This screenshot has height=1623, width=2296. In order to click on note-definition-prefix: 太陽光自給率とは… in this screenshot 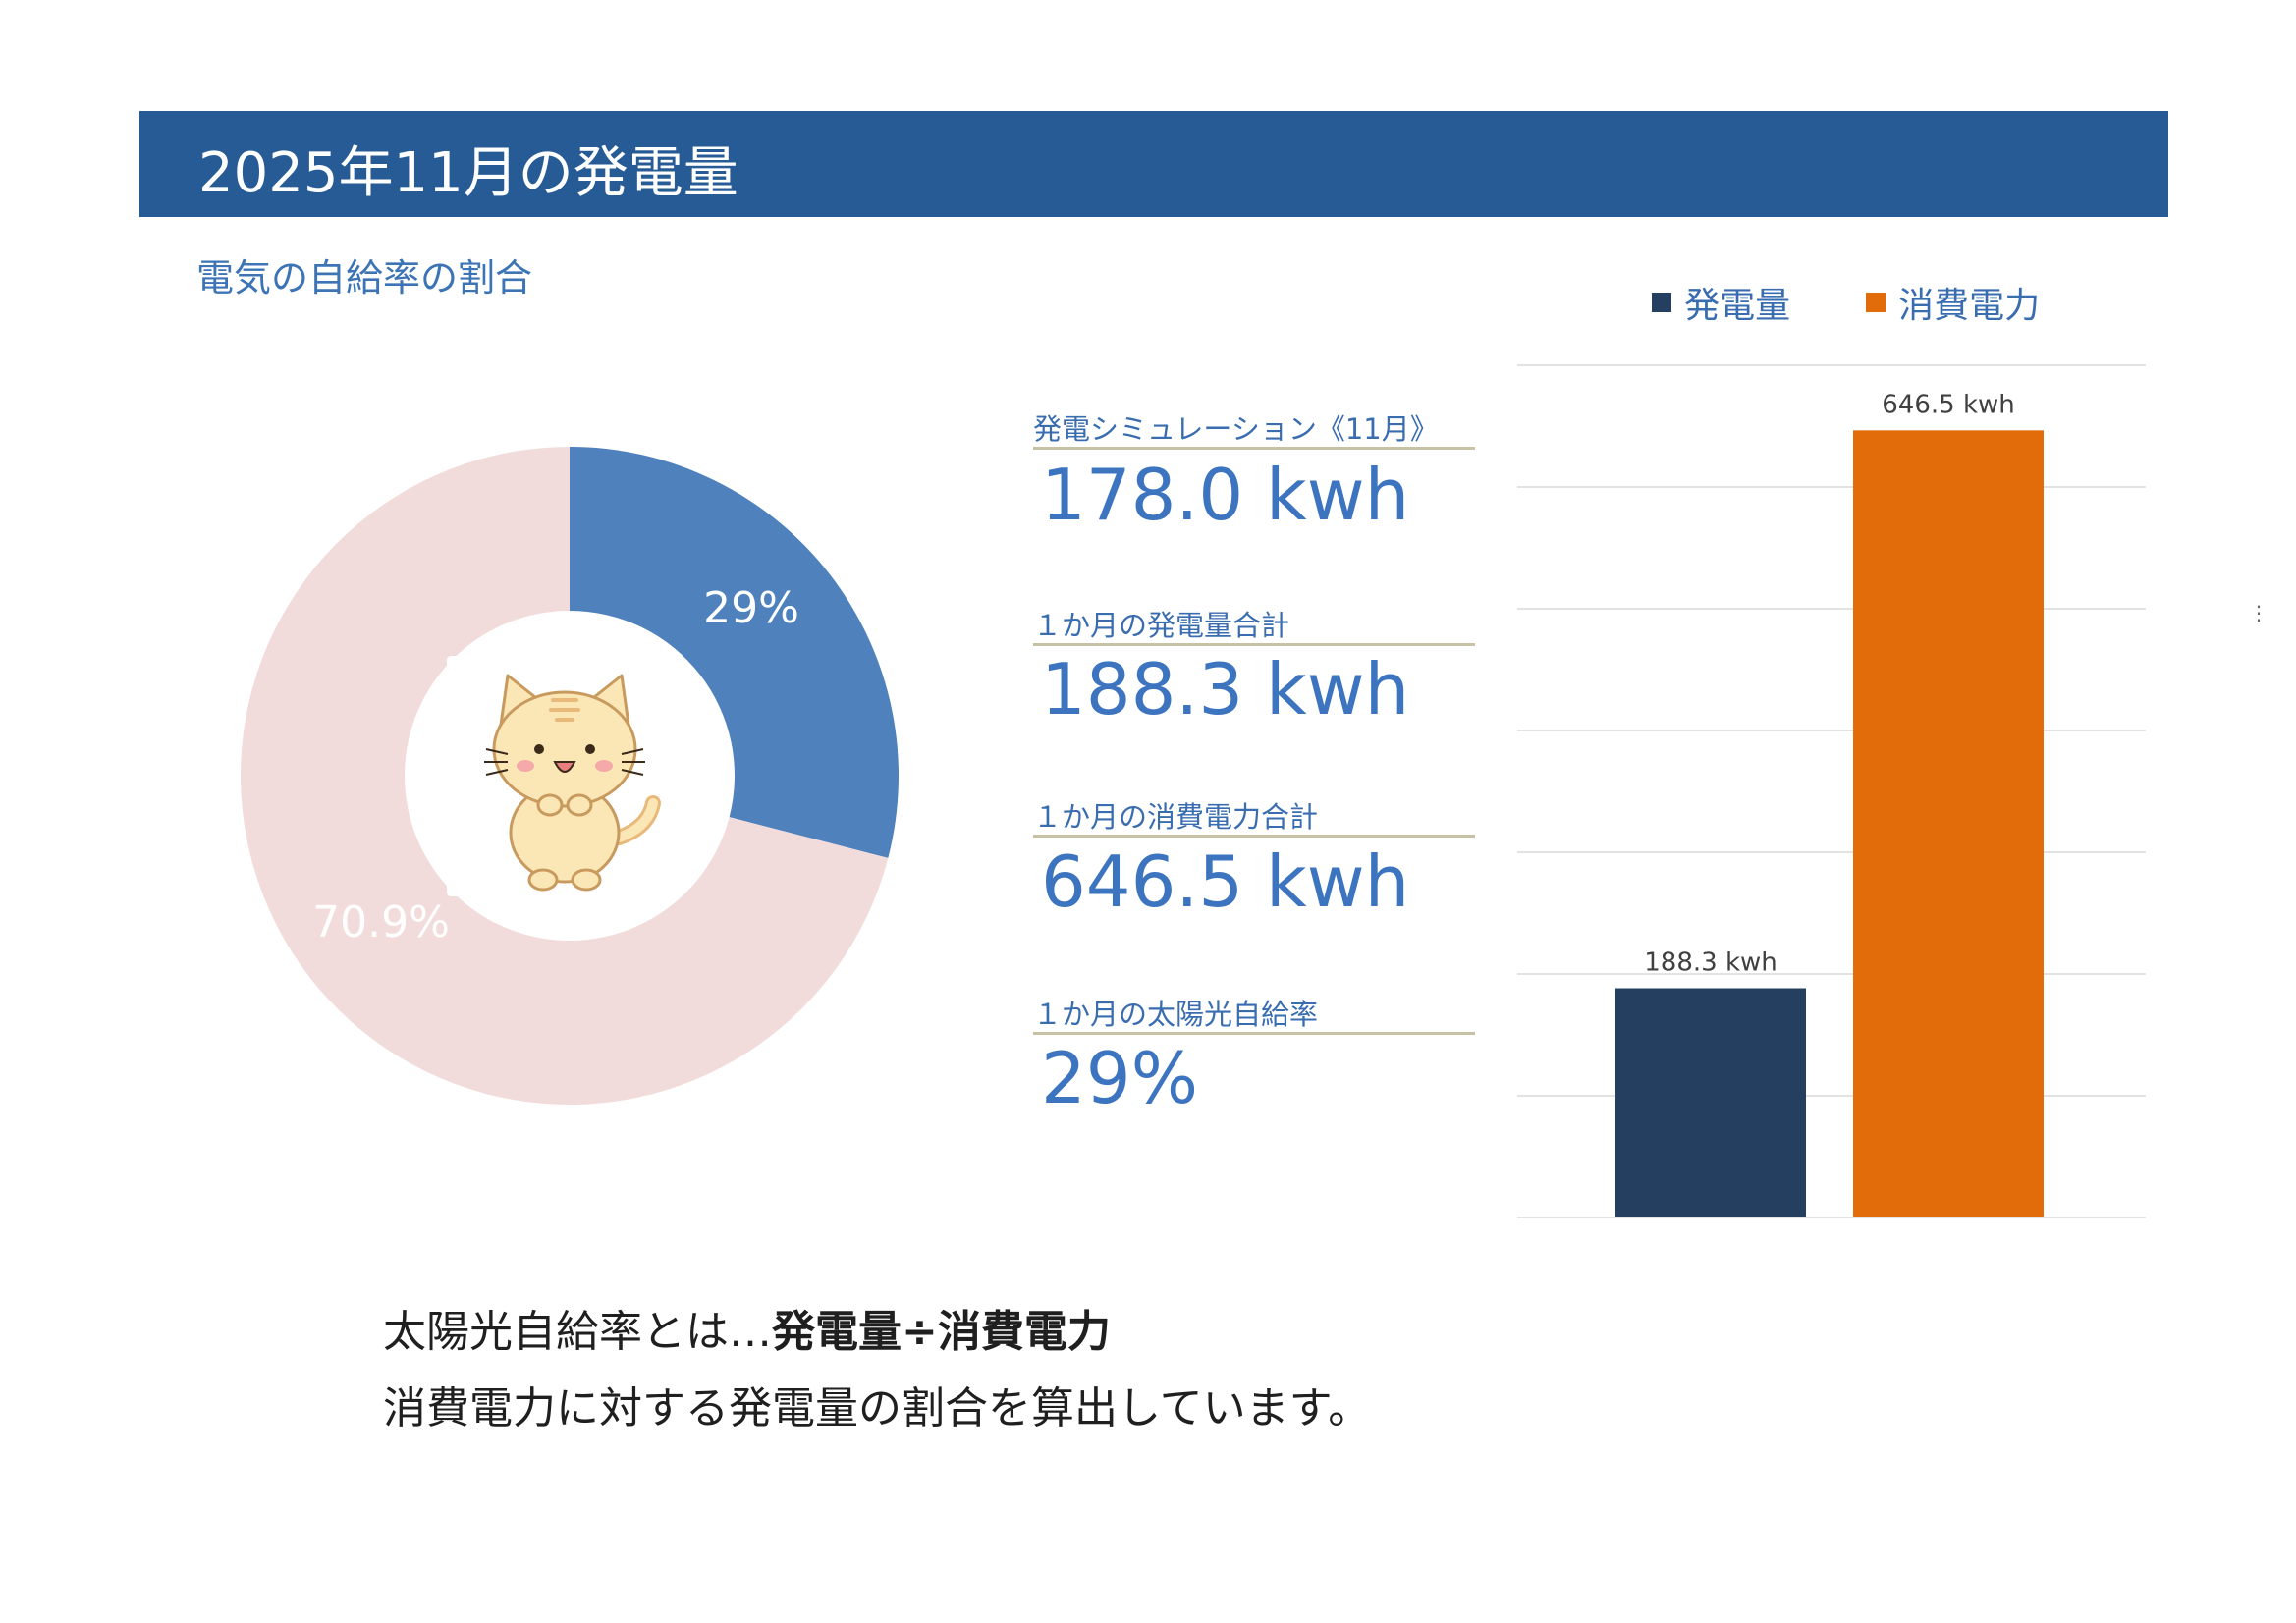, I will do `click(577, 1332)`.